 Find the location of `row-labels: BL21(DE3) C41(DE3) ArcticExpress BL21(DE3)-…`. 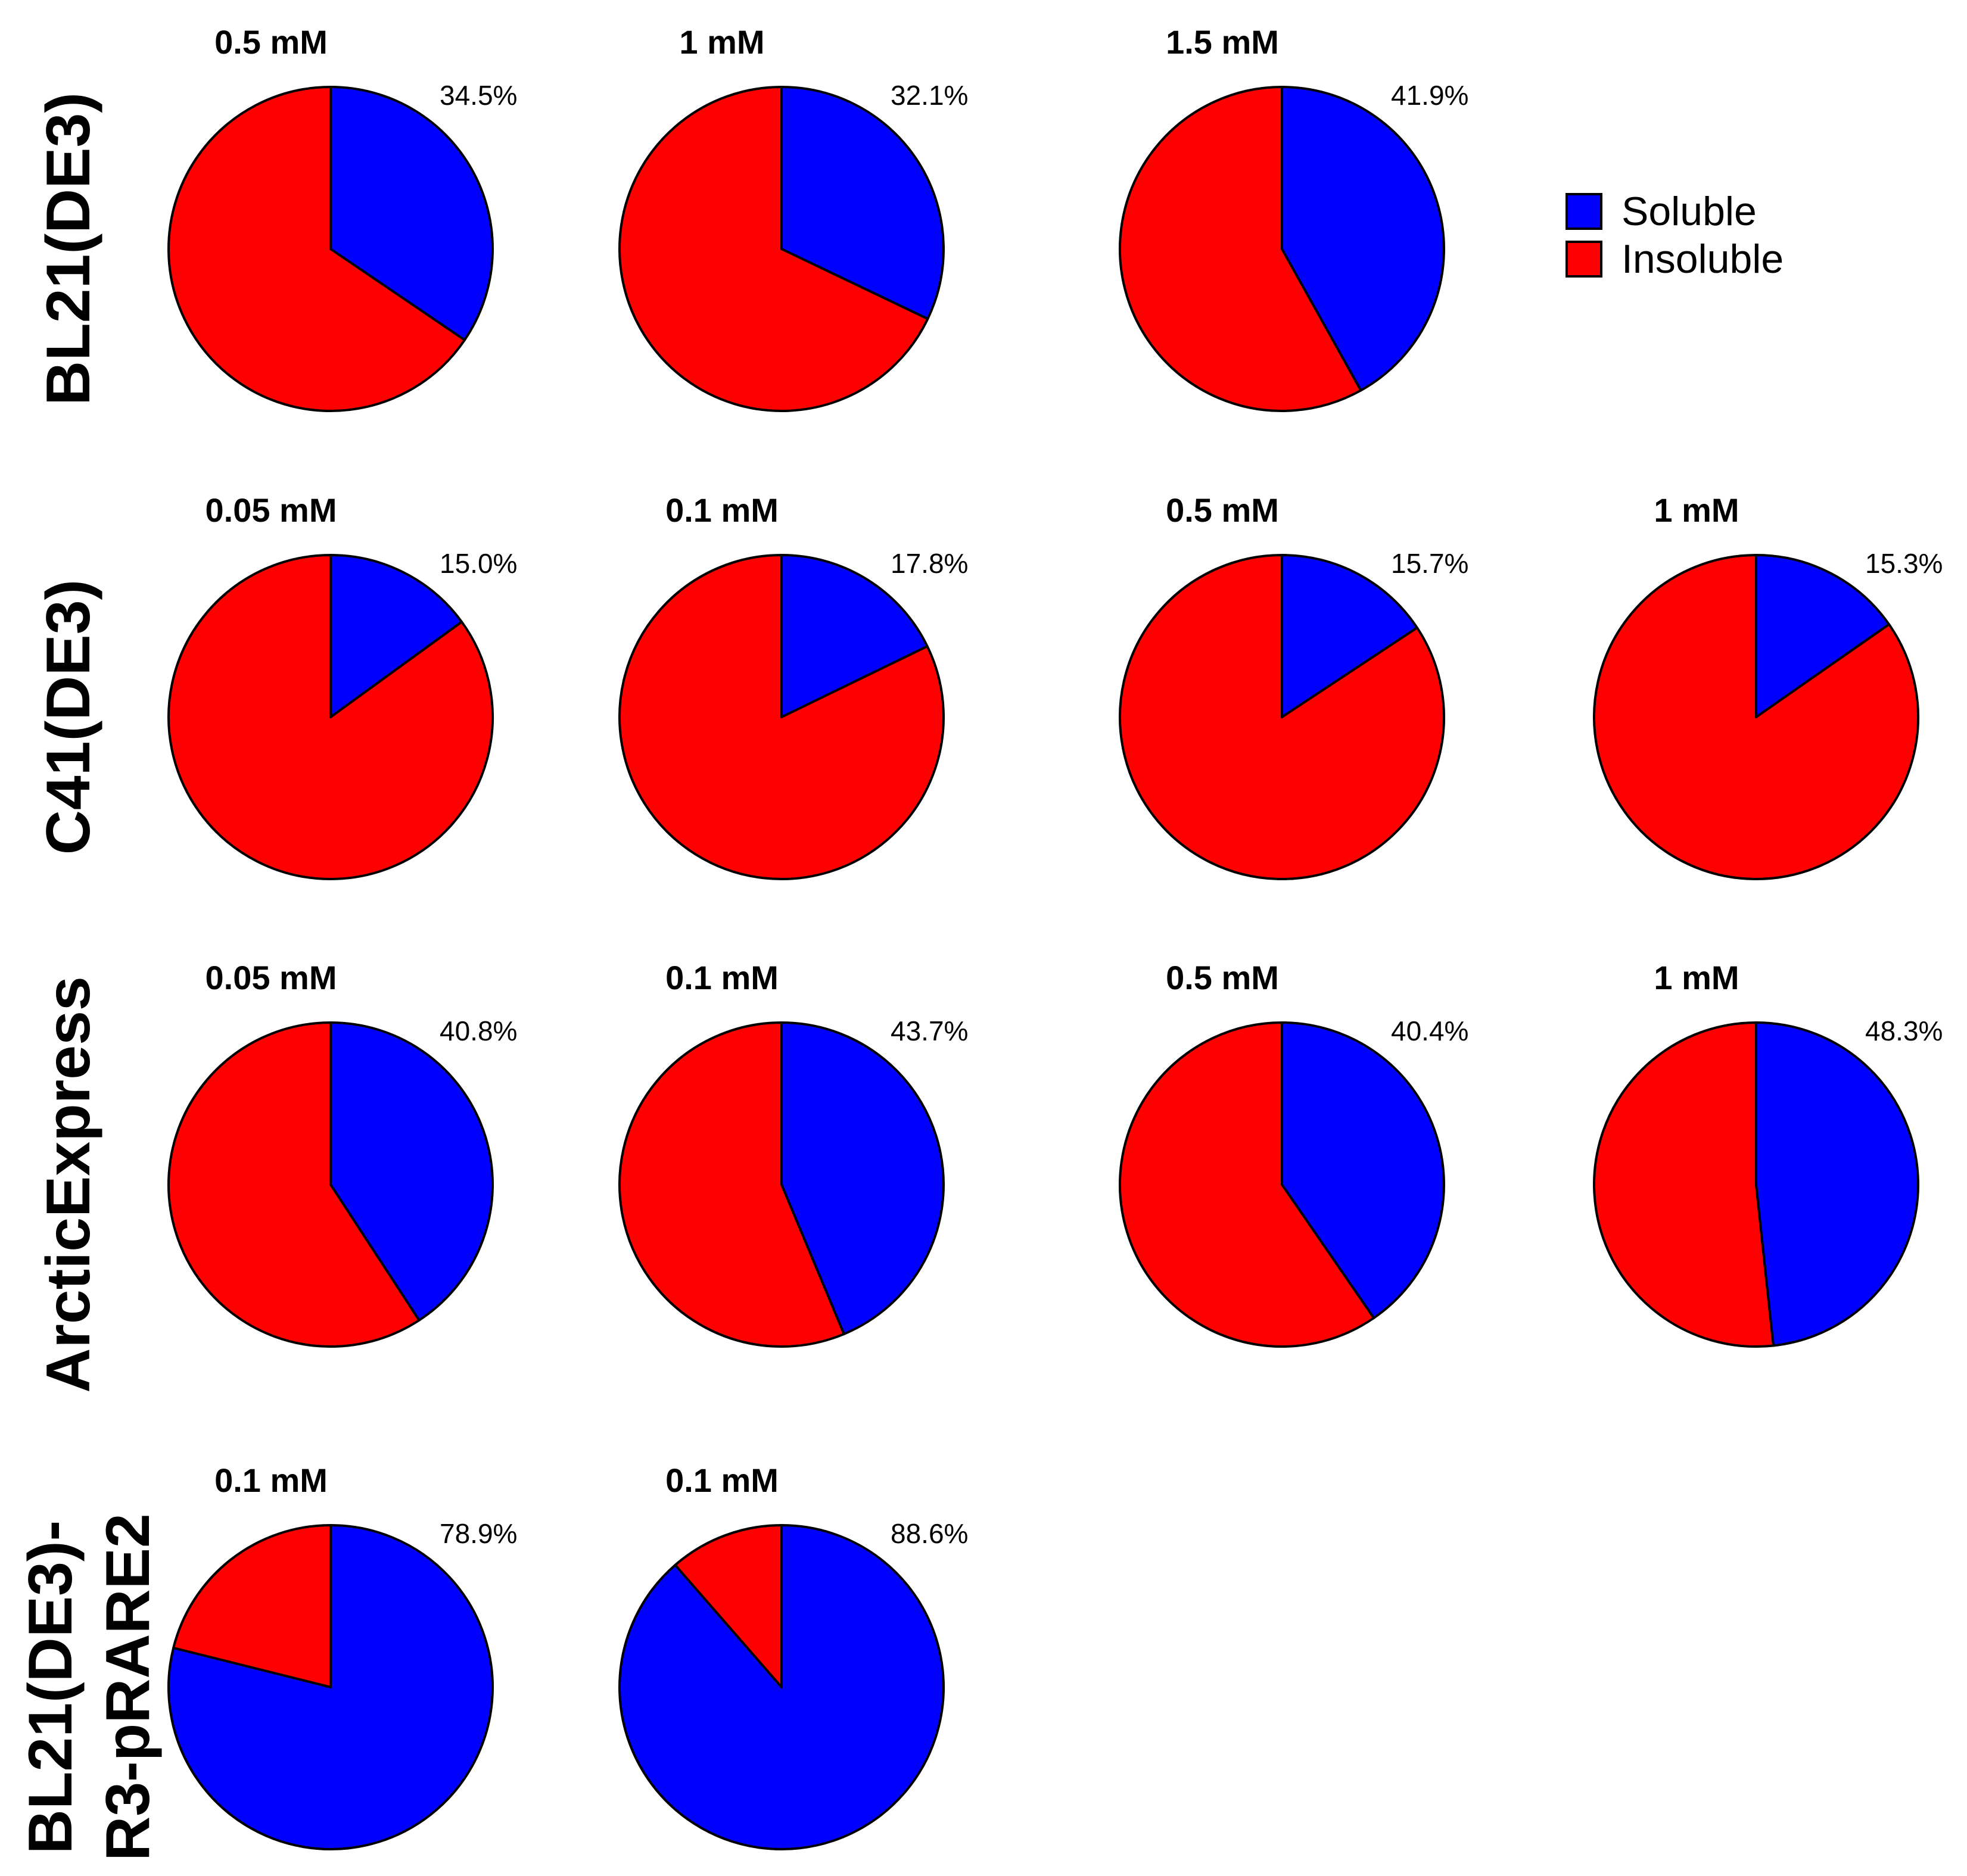

row-labels: BL21(DE3) C41(DE3) ArcticExpress BL21(DE3)-… is located at coordinates (89, 976).